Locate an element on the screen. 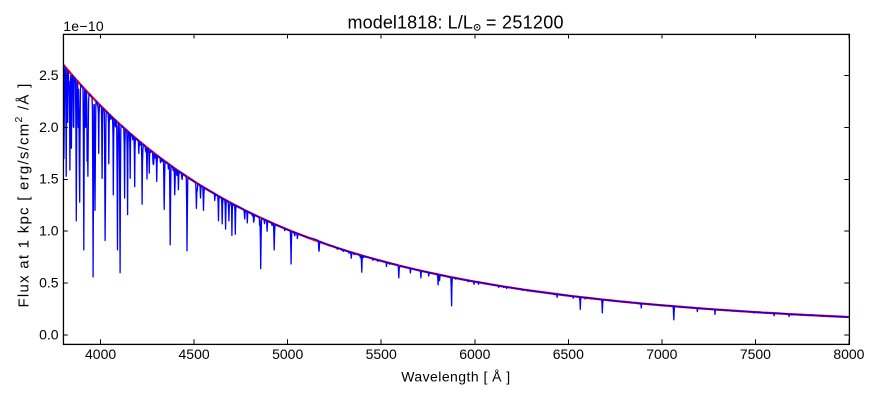  svg-text: 8000 is located at coordinates (848, 354).